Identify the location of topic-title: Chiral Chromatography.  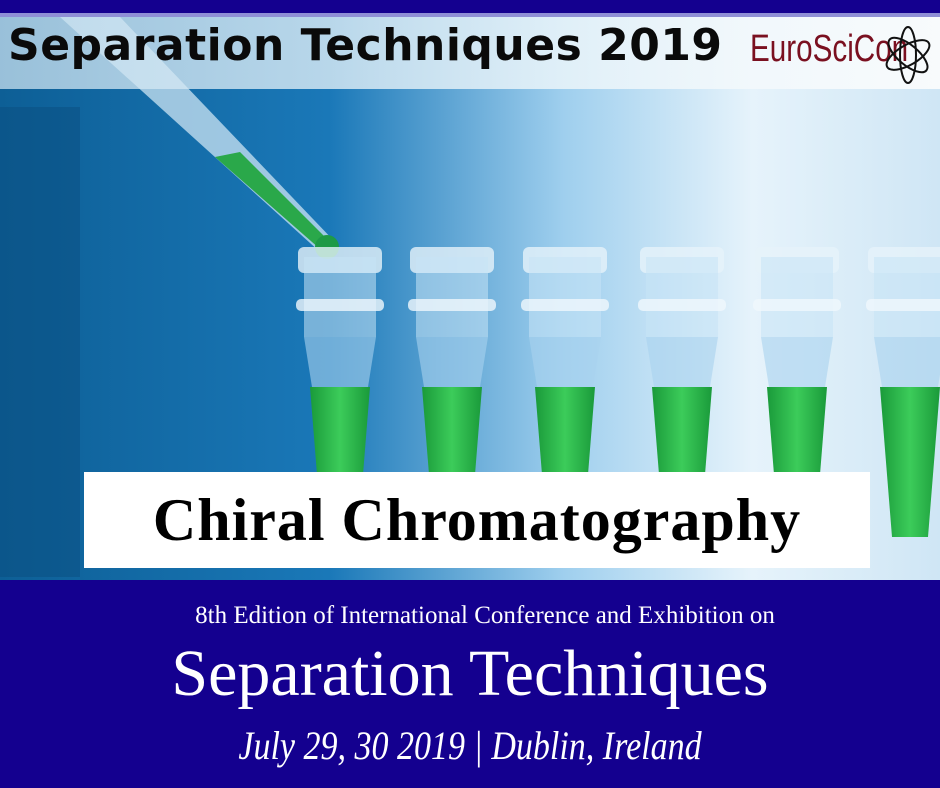
(477, 520).